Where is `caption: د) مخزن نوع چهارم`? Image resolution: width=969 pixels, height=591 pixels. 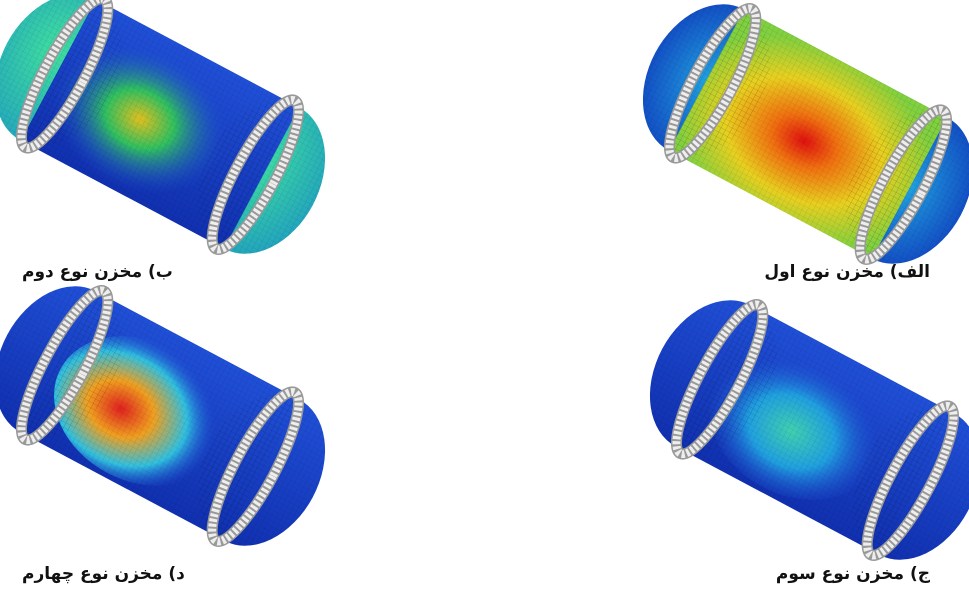 caption: د) مخزن نوع چهارم is located at coordinates (103, 574).